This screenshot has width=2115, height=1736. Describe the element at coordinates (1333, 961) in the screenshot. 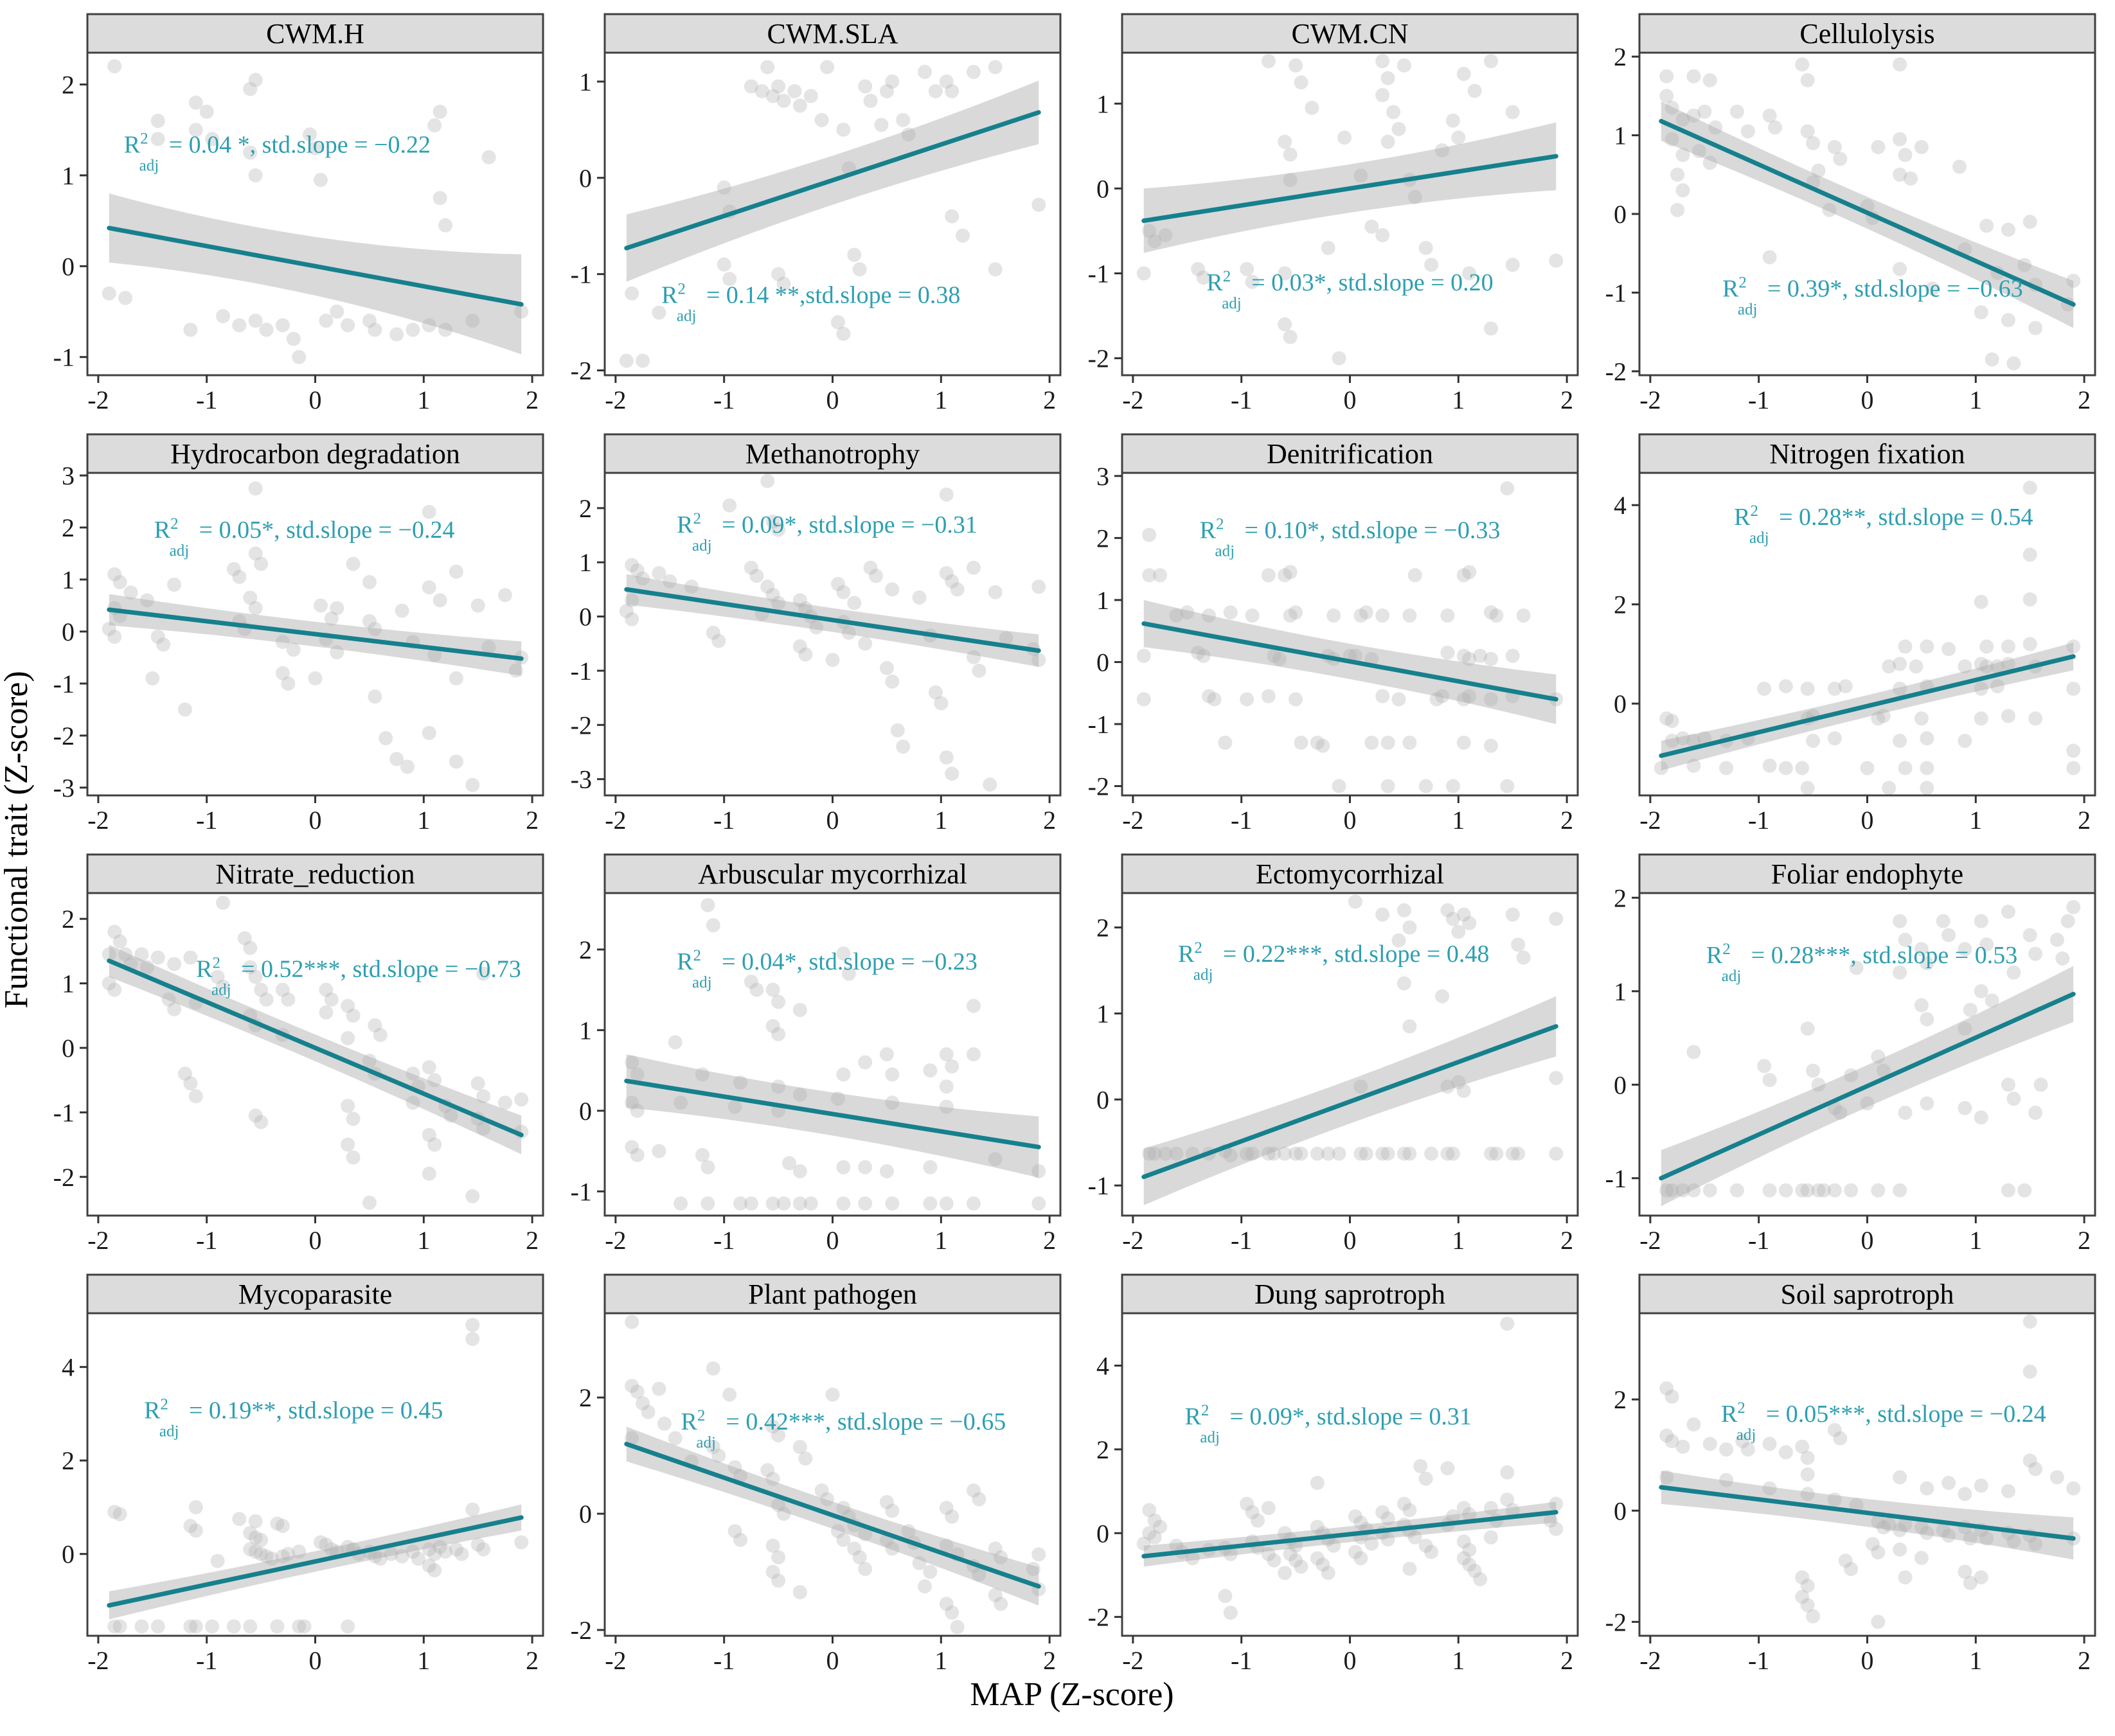

I see `stats-annotation: R2 adj = 0.22***, std.slope = 0.48` at that location.